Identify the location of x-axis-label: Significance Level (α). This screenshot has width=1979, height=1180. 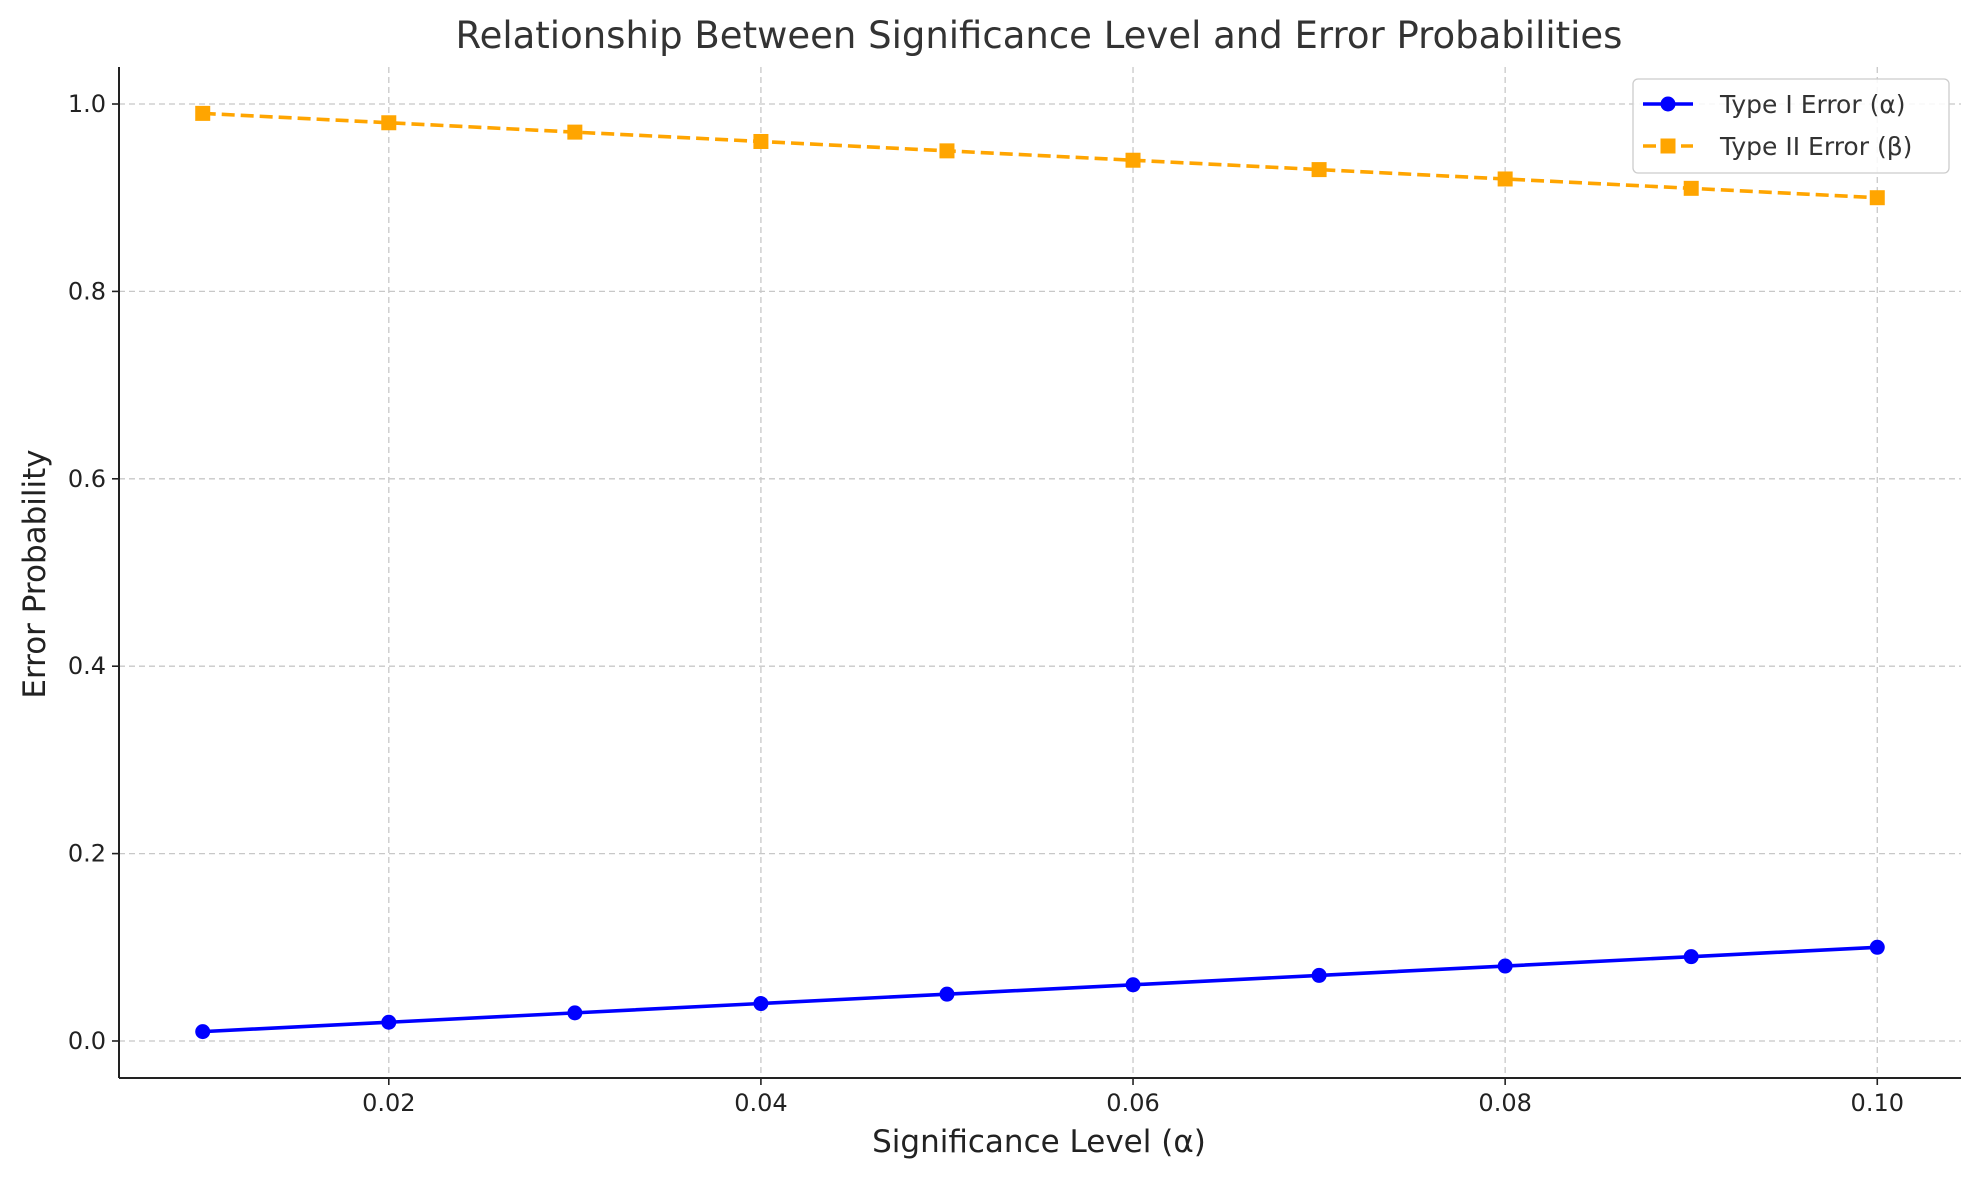
(1039, 1142).